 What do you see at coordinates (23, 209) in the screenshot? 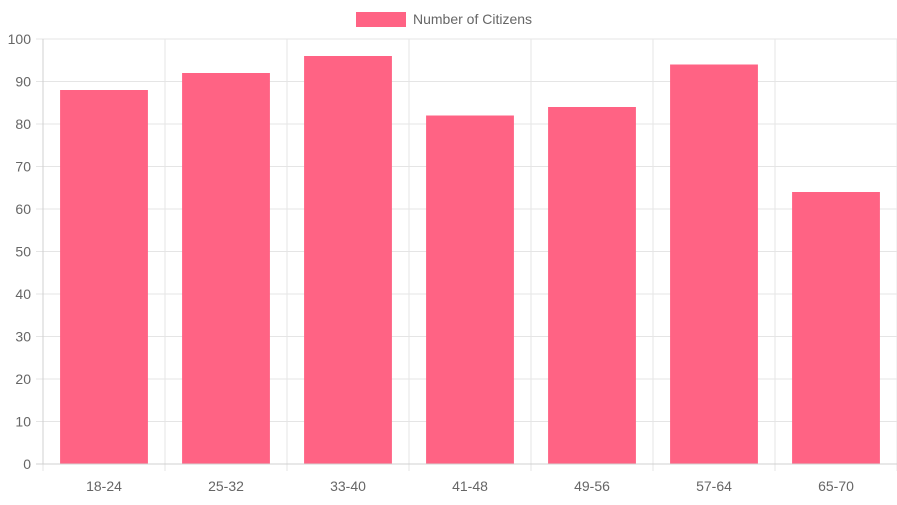
I see `y-tick-label: 60` at bounding box center [23, 209].